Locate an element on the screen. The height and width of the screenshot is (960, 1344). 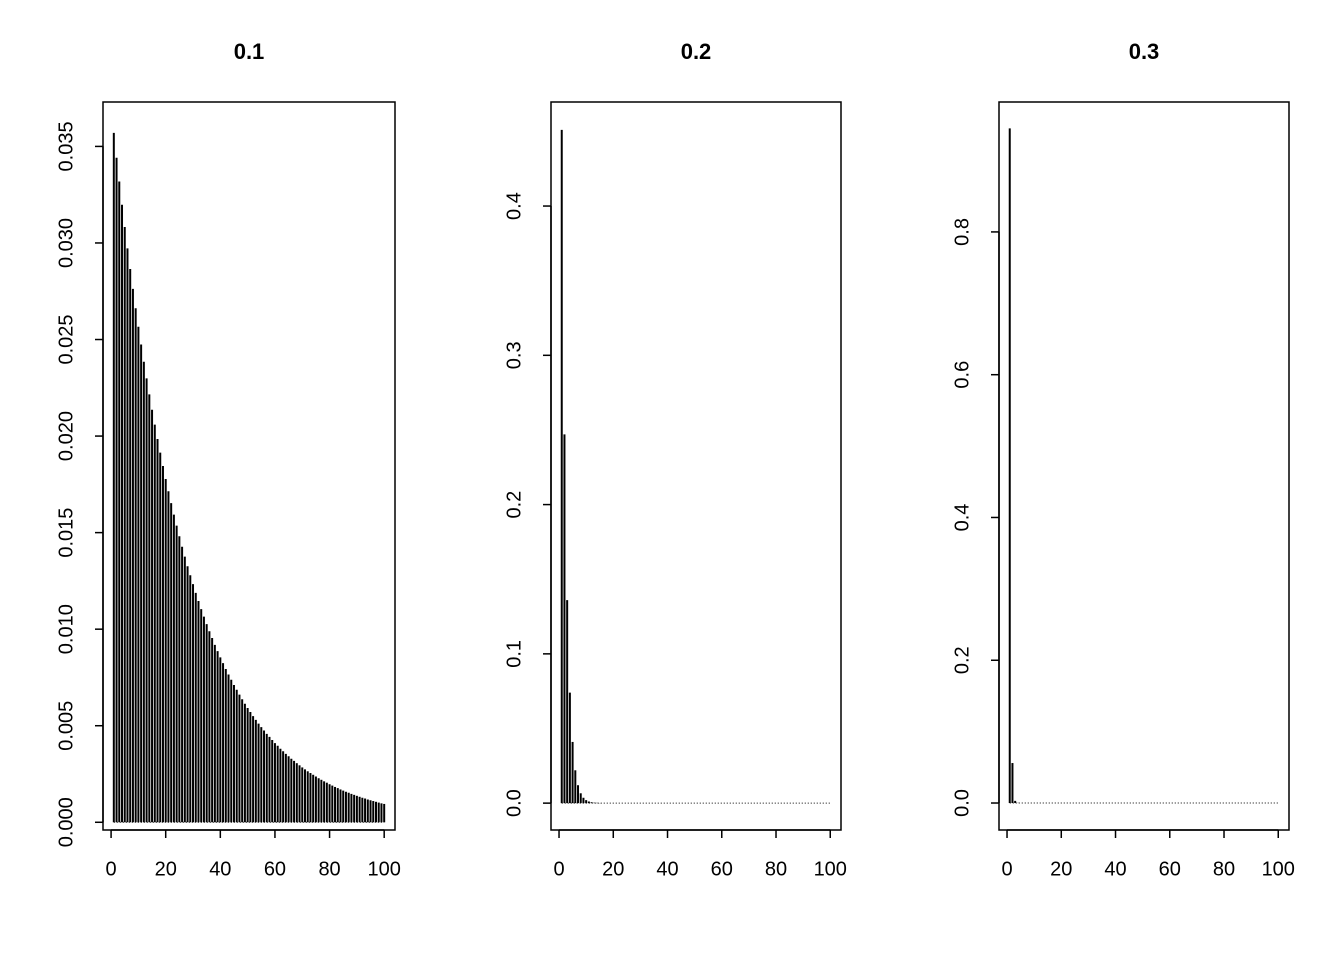
chart-title: 0.1 is located at coordinates (249, 51).